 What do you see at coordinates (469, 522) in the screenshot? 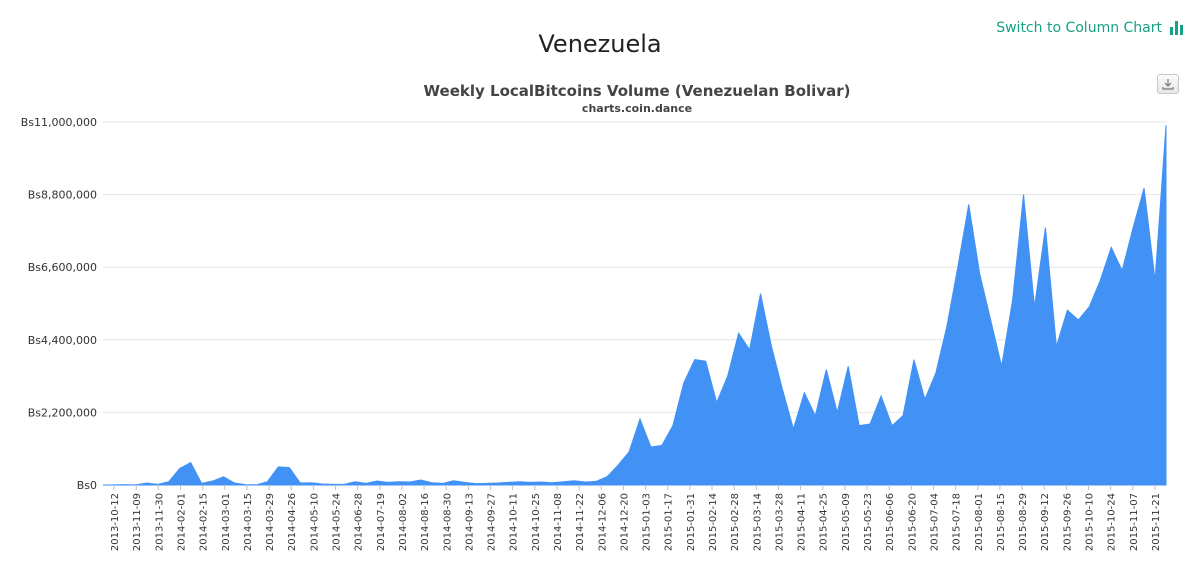
I see `x-tick-label: 2014-09-13` at bounding box center [469, 522].